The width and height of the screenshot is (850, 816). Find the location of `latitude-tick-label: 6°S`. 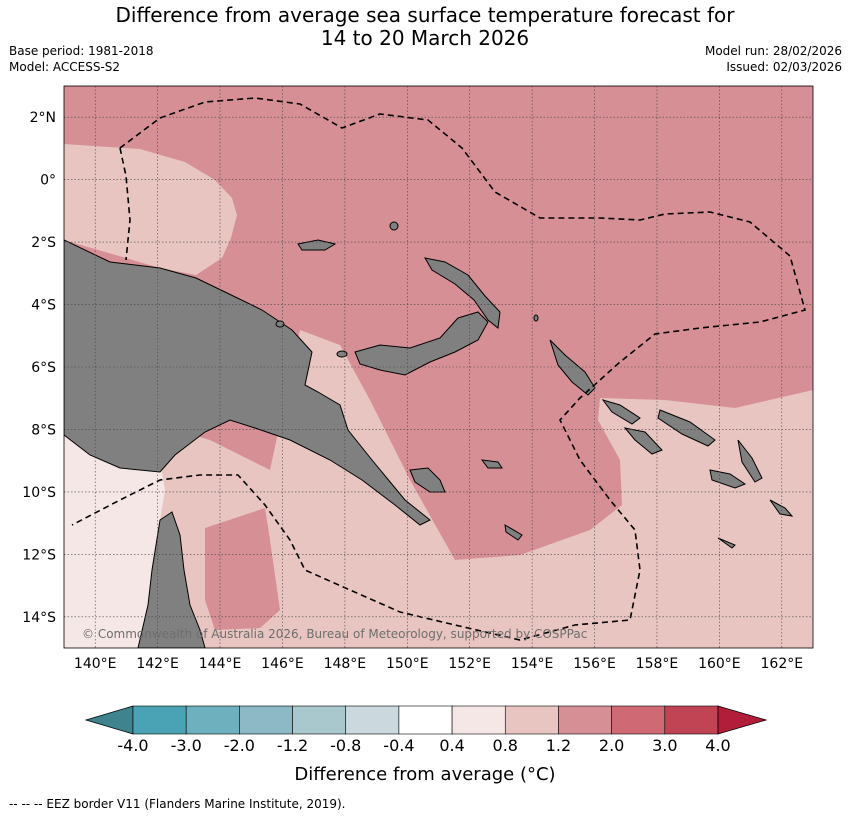

latitude-tick-label: 6°S is located at coordinates (43, 368).